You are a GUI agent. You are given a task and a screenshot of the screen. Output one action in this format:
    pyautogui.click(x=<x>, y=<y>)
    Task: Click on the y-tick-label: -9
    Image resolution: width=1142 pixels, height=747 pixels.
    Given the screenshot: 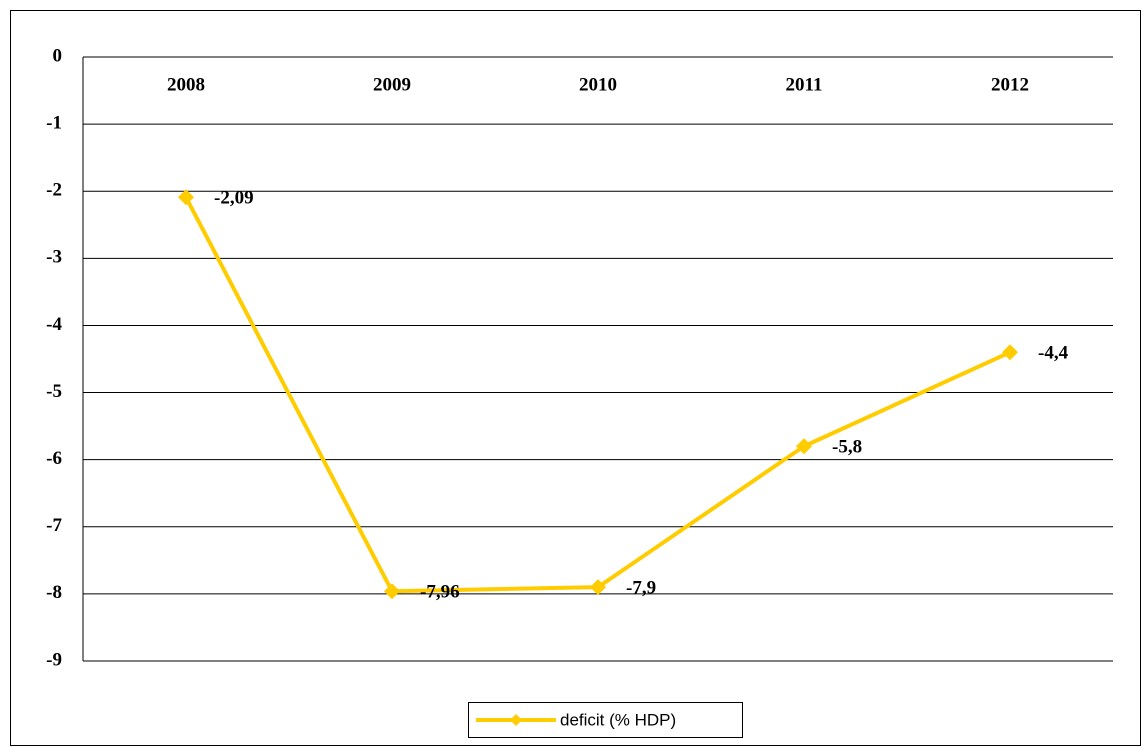 What is the action you would take?
    pyautogui.click(x=54, y=659)
    